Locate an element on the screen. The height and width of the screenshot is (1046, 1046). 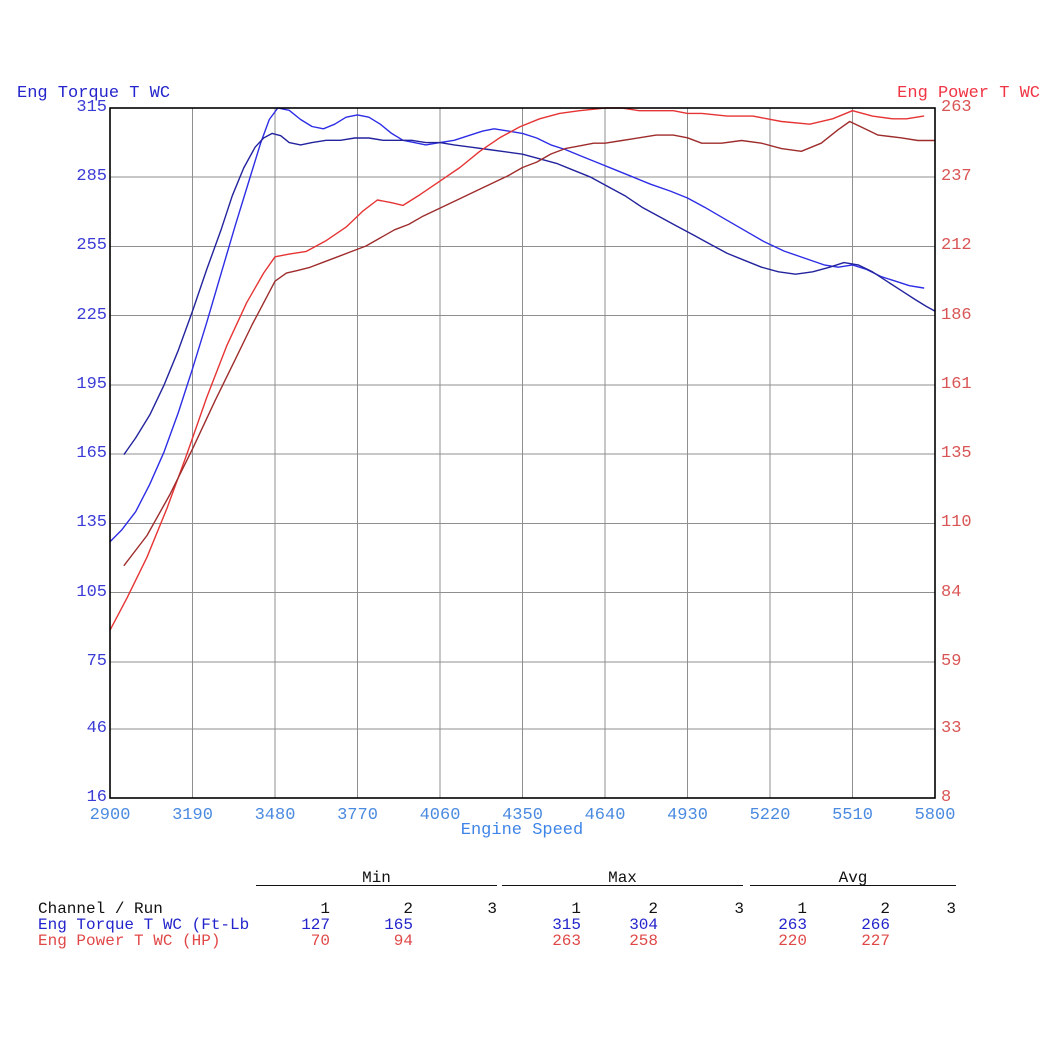
x-axis-title: Engine Speed is located at coordinates (522, 830).